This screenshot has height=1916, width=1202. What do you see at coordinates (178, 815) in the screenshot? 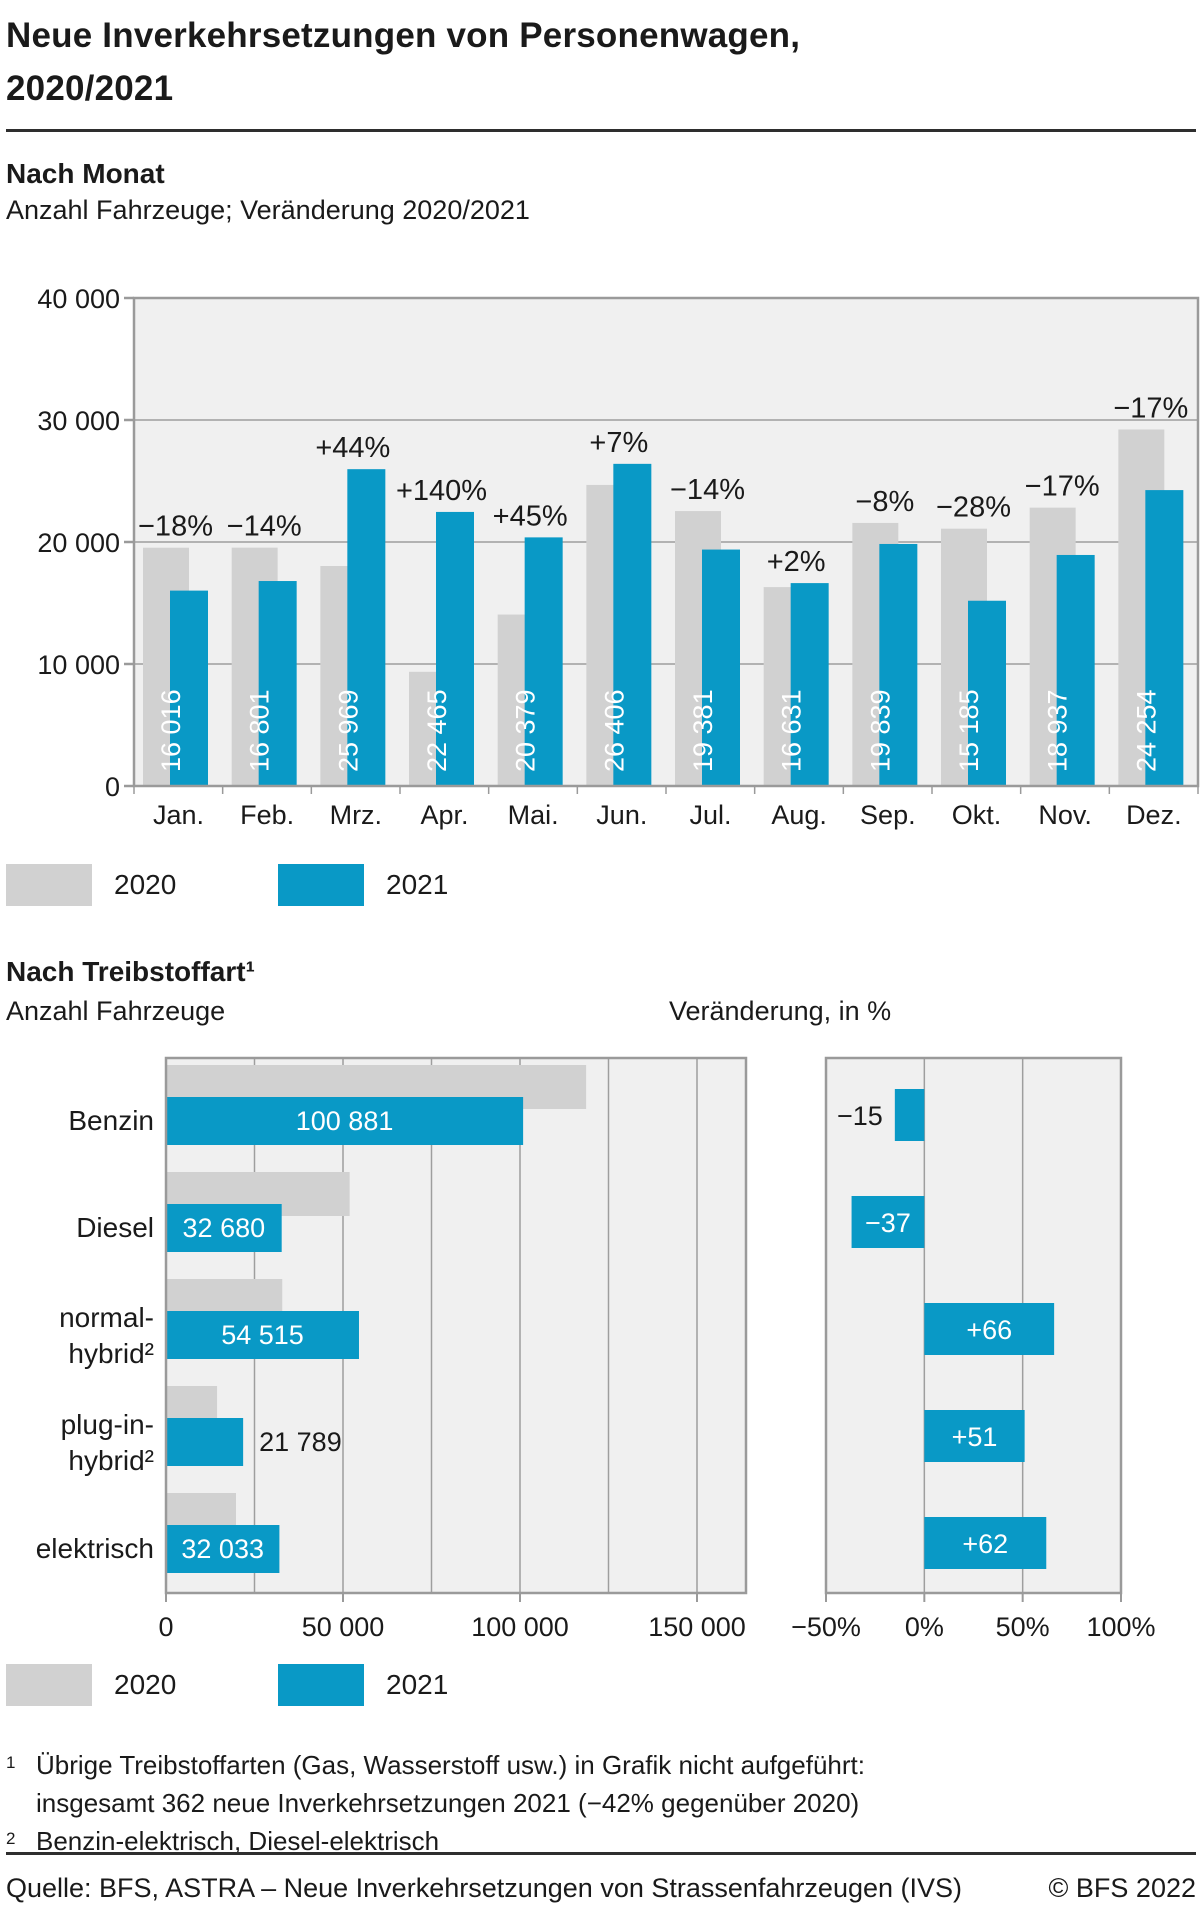
I see `x-axis-month-label: Jan.` at bounding box center [178, 815].